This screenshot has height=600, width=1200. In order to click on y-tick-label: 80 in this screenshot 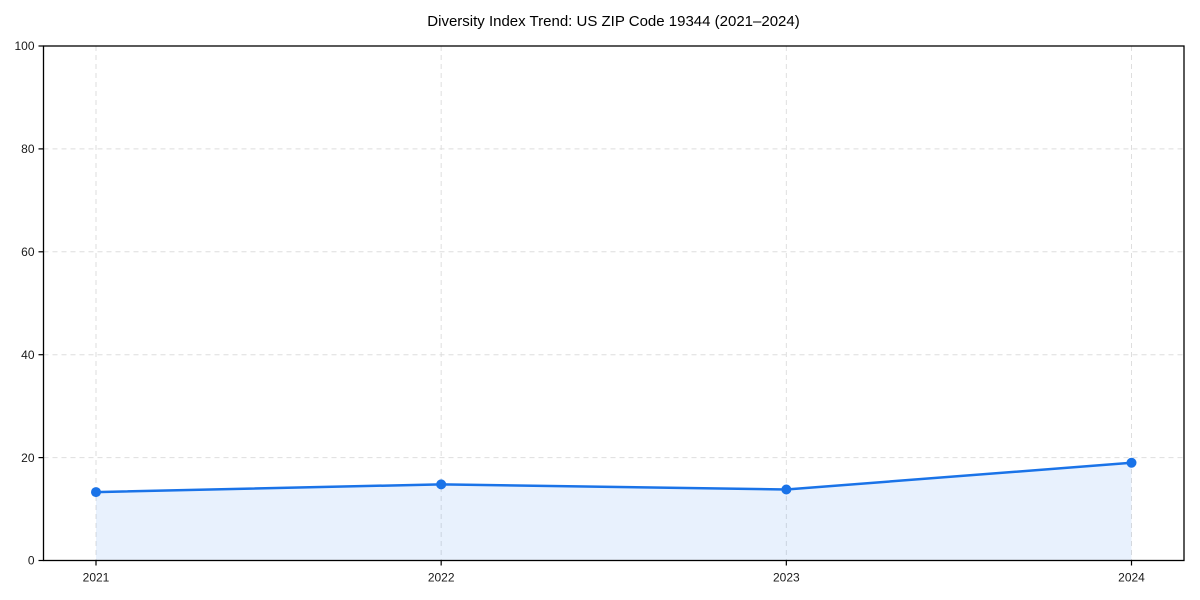, I will do `click(28, 149)`.